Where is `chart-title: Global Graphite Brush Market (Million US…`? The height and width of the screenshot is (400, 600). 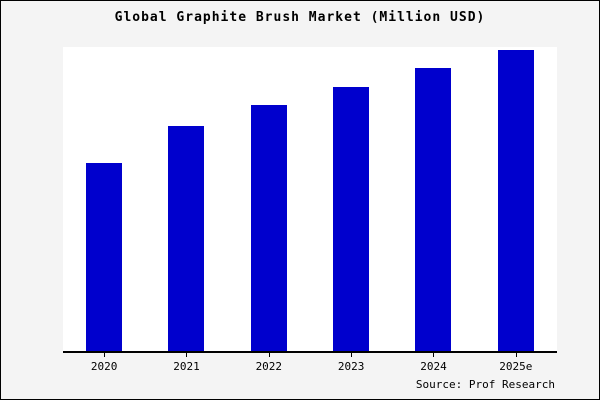 chart-title: Global Graphite Brush Market (Million US… is located at coordinates (300, 17).